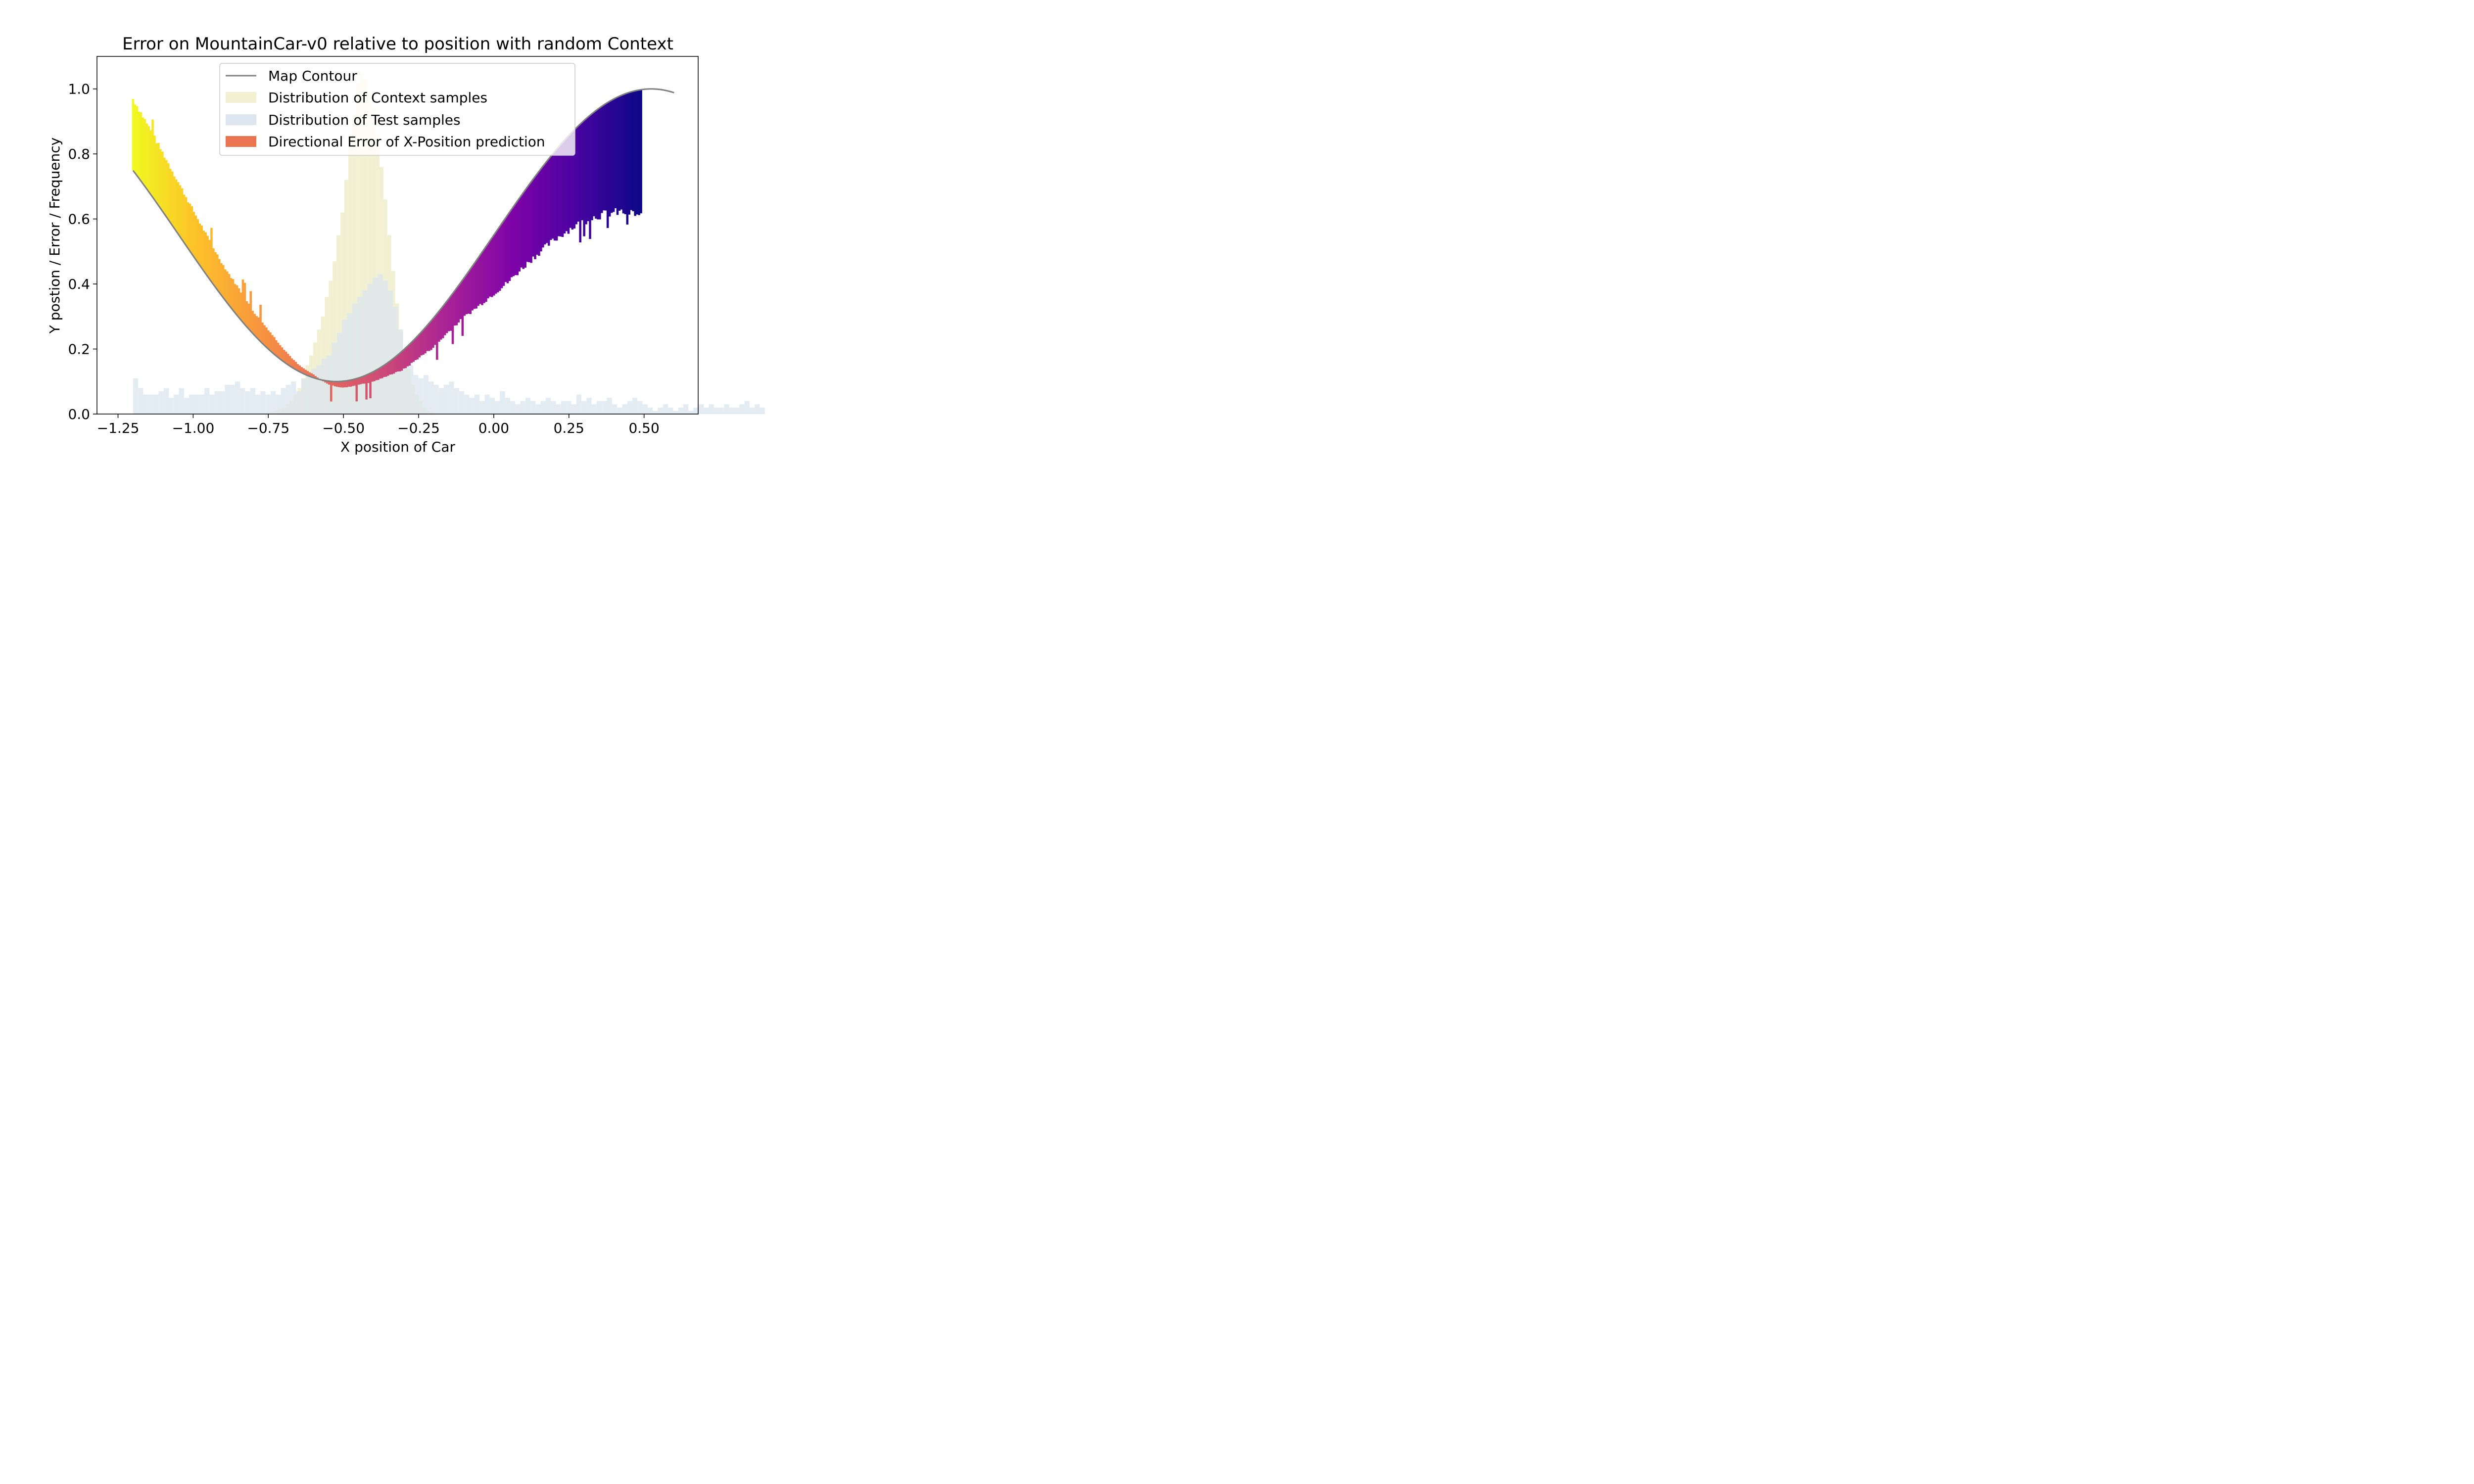 Image resolution: width=2474 pixels, height=1484 pixels. I want to click on legend-swatch-test, so click(241, 119).